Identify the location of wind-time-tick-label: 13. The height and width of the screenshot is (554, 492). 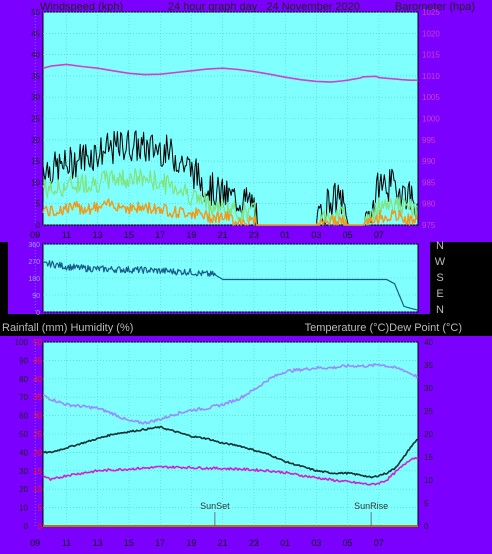
(98, 235).